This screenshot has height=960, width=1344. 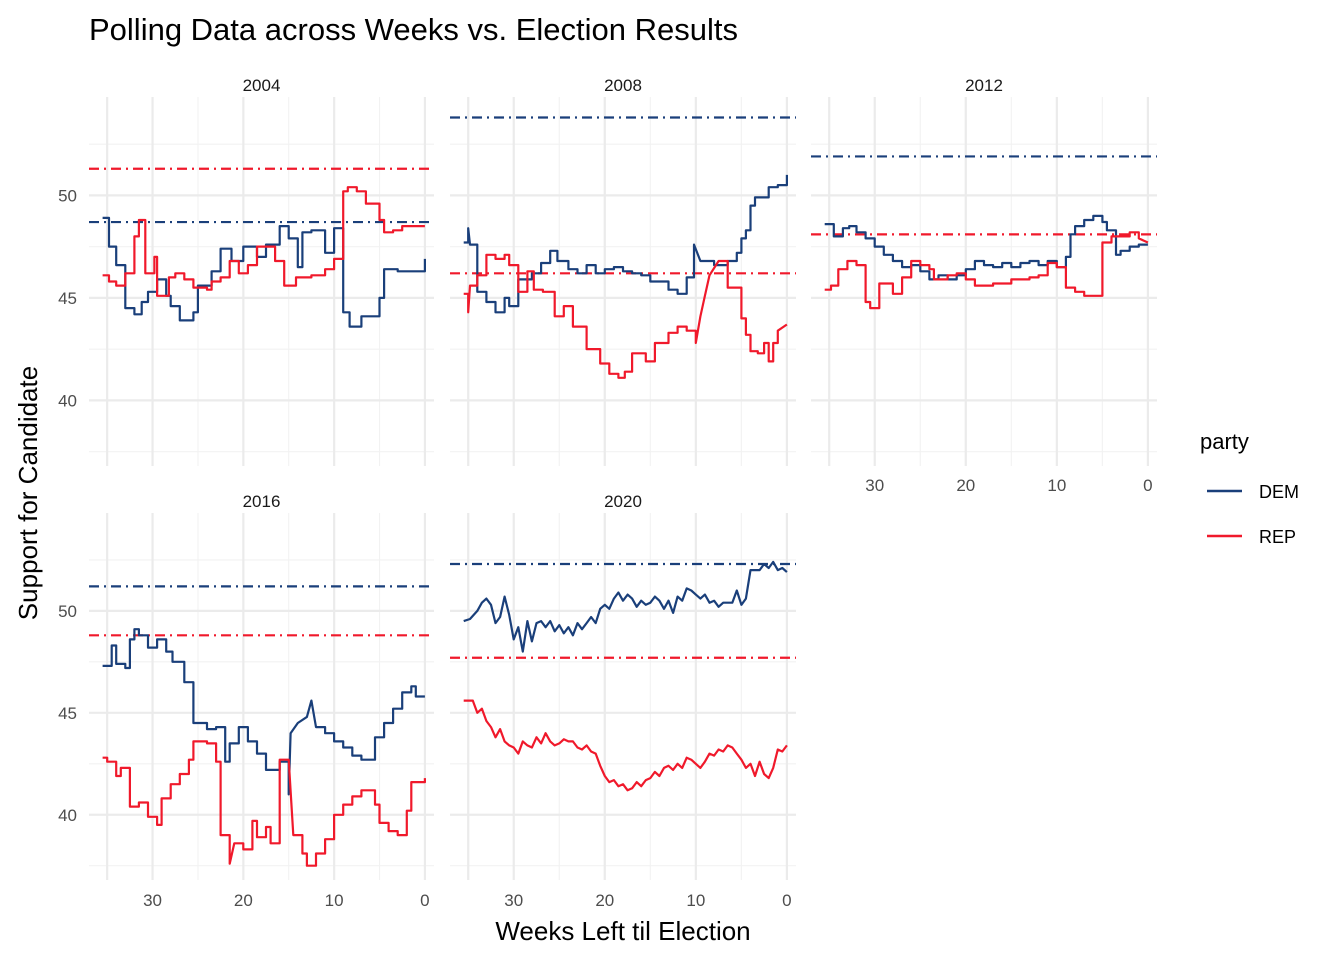 I want to click on series-line-dem-2008, so click(x=625, y=244).